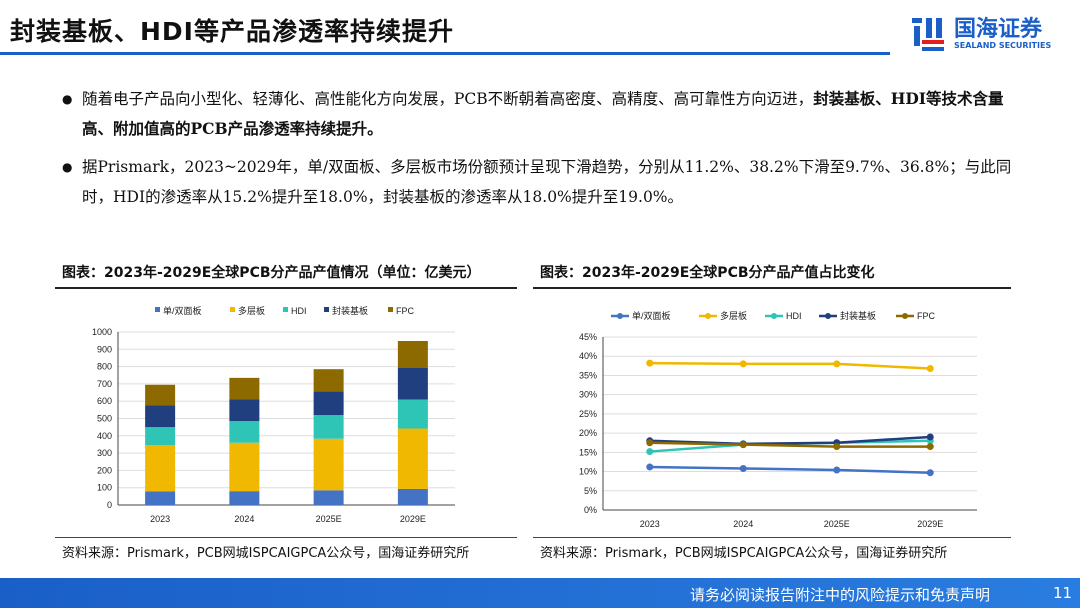 The image size is (1080, 608). I want to click on logo-mark-icon, so click(928, 34).